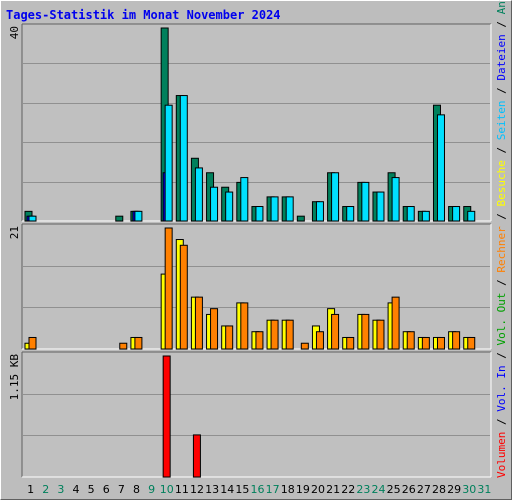 The width and height of the screenshot is (512, 500). What do you see at coordinates (273, 489) in the screenshot?
I see `x-axis-day-label: 17` at bounding box center [273, 489].